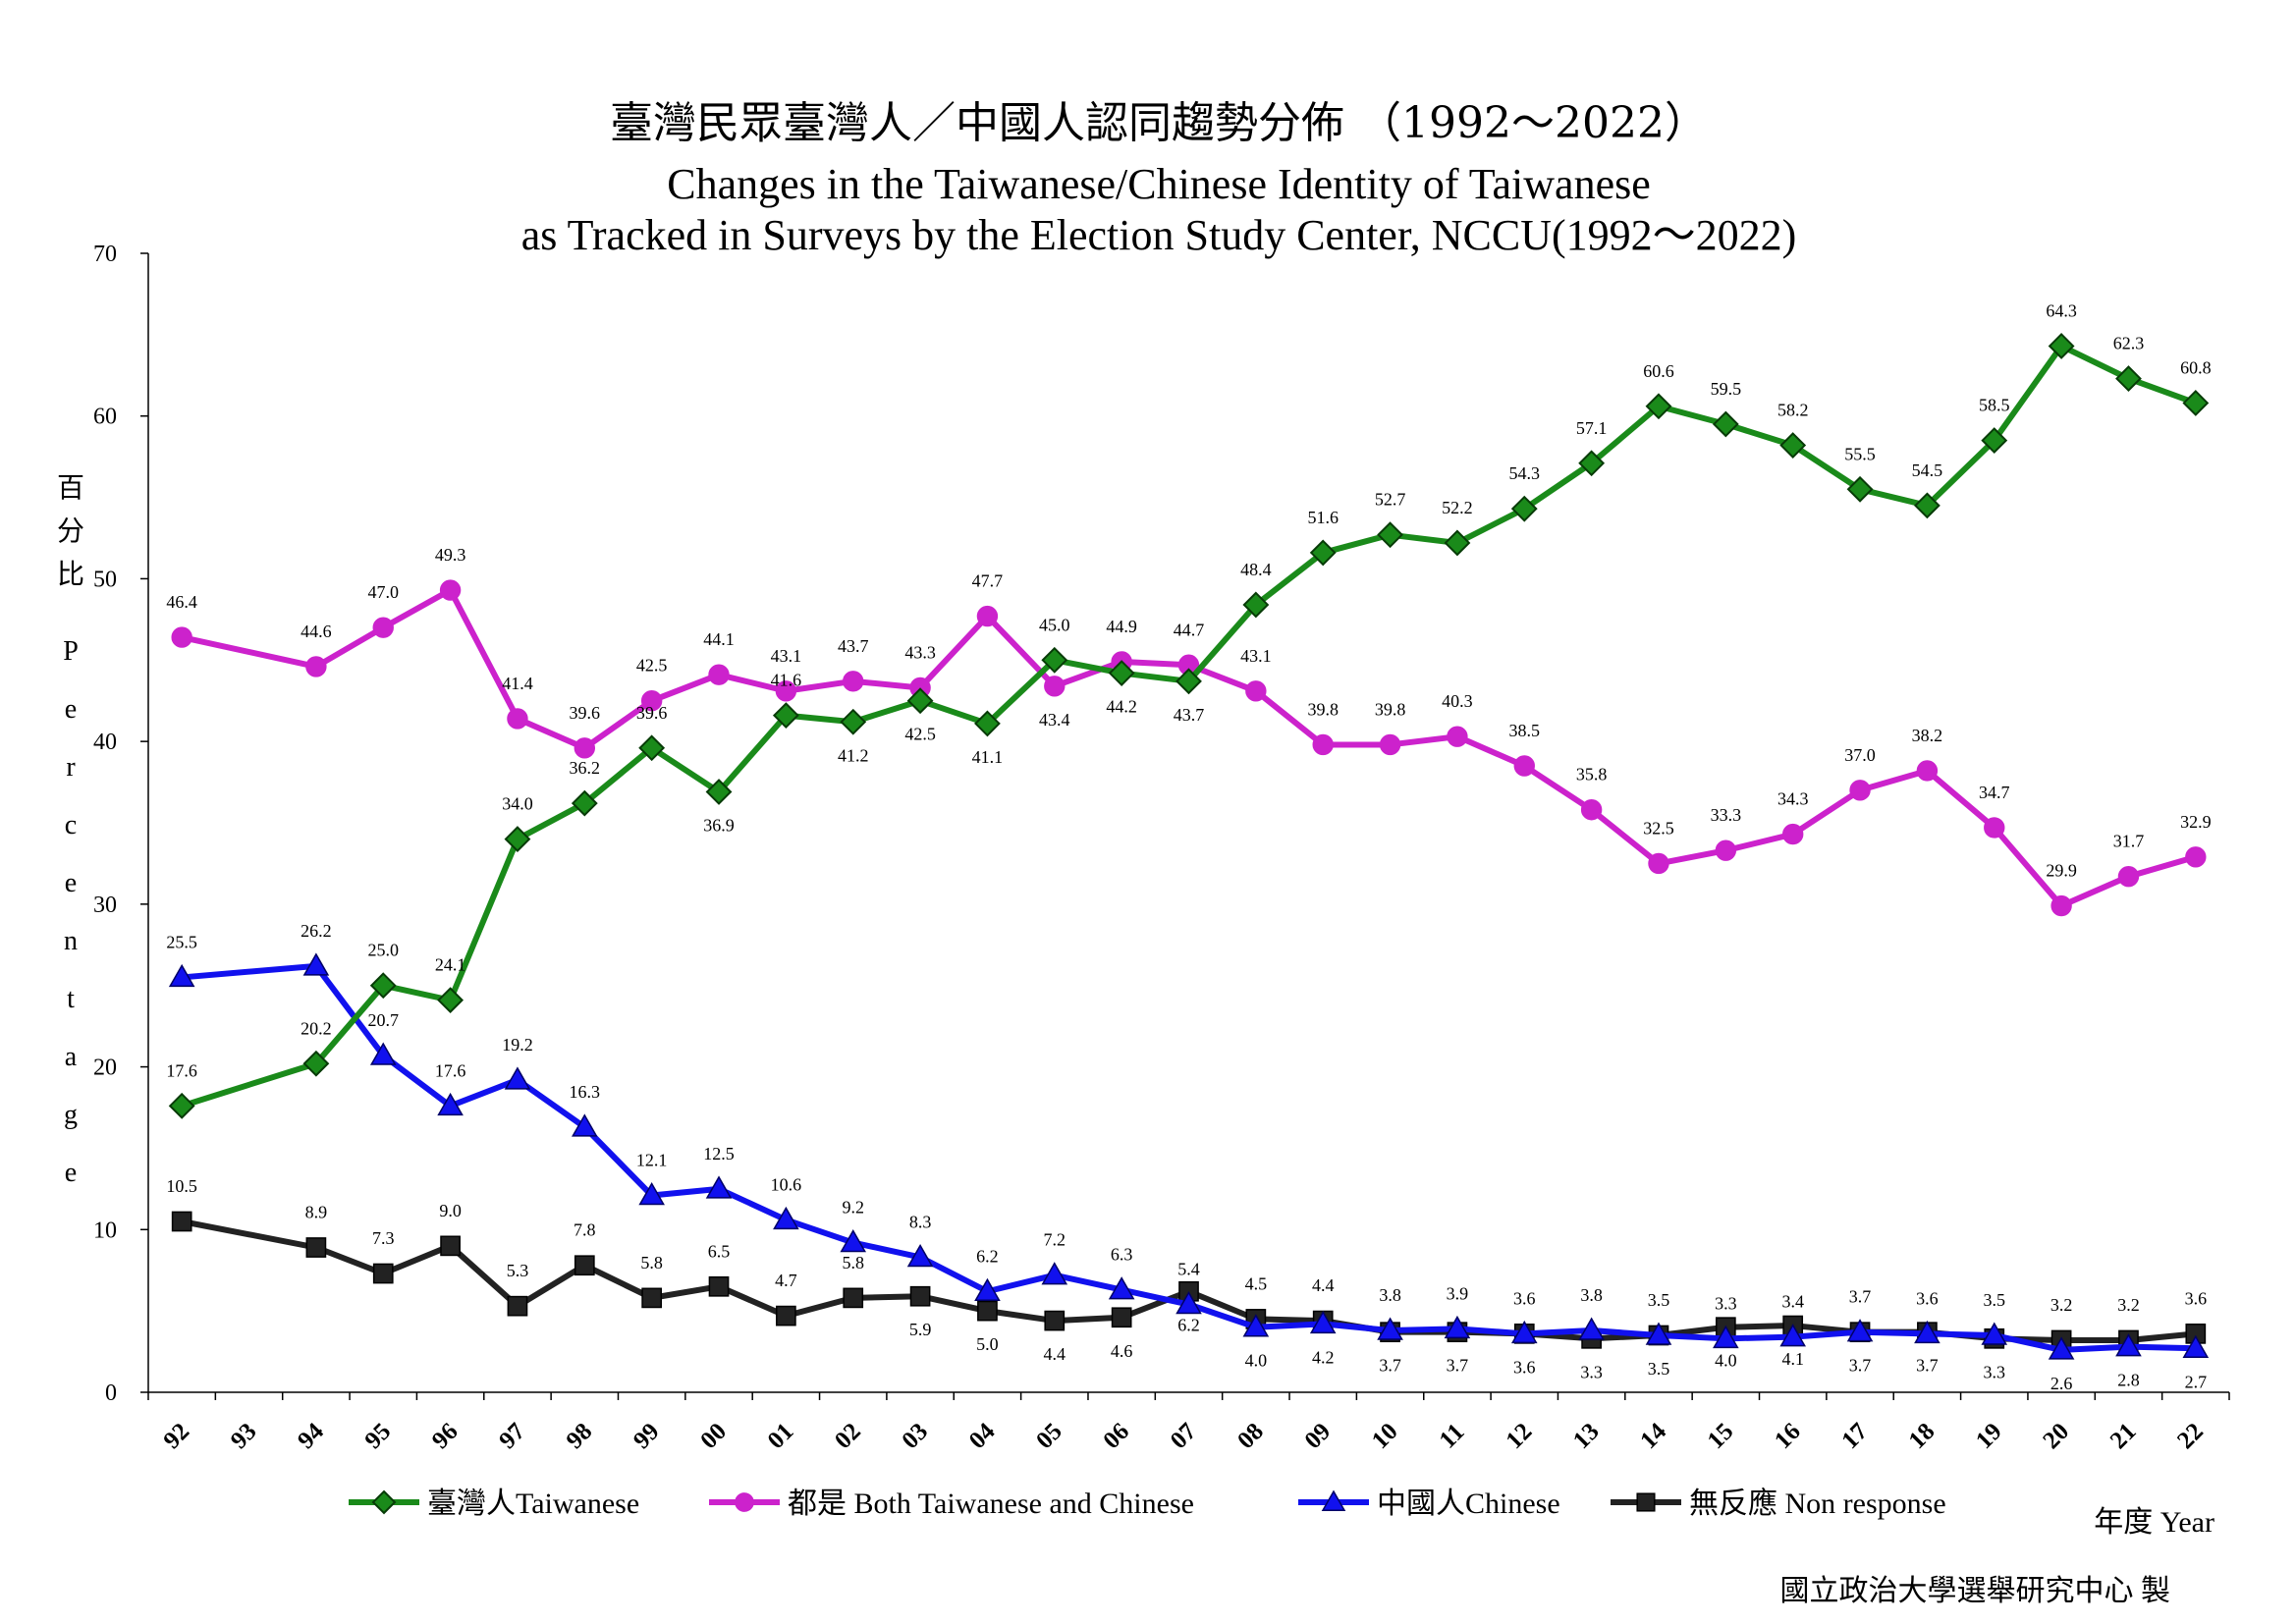  Describe the element at coordinates (1726, 815) in the screenshot. I see `data-label: 33.3` at that location.